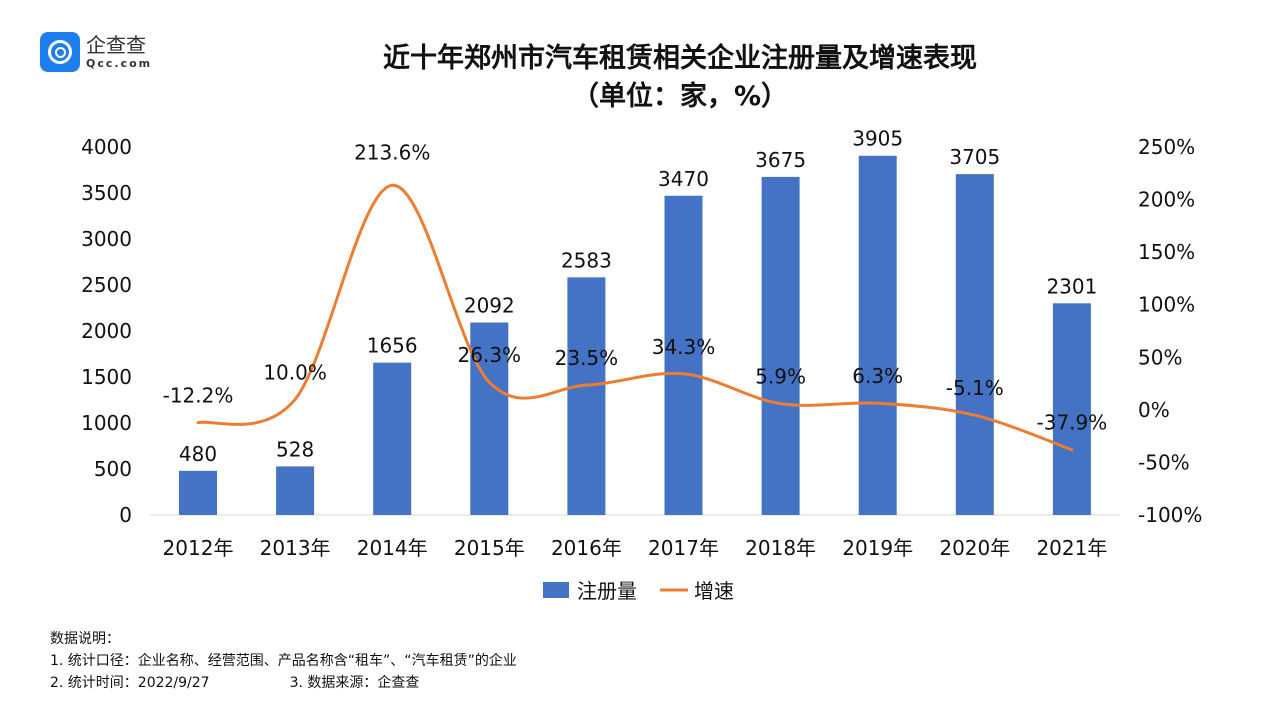 This screenshot has width=1283, height=722. What do you see at coordinates (680, 58) in the screenshot?
I see `chart-title: 近十年郑州市汽车租赁相关企业注册量及增速表现` at bounding box center [680, 58].